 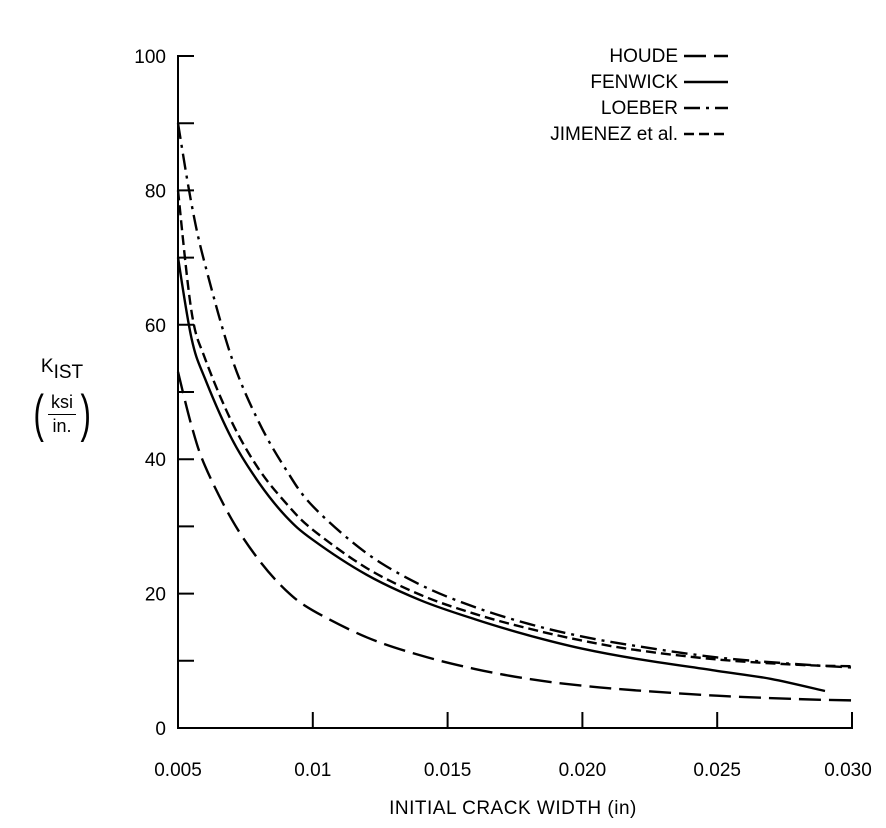 What do you see at coordinates (62, 425) in the screenshot?
I see `y-axis-unit-denominator: in.` at bounding box center [62, 425].